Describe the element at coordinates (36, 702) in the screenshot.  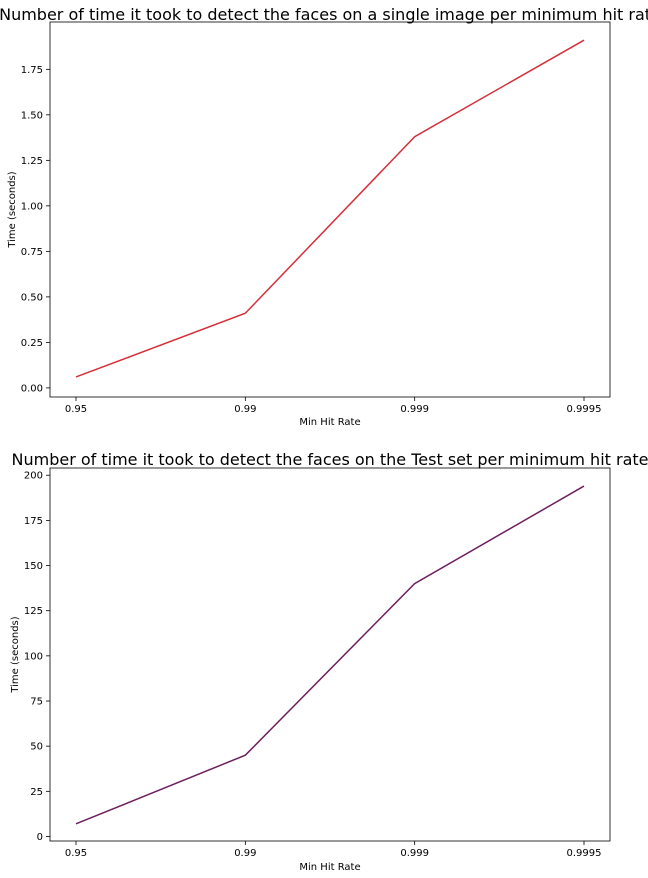
I see `y-tick-label: 75` at that location.